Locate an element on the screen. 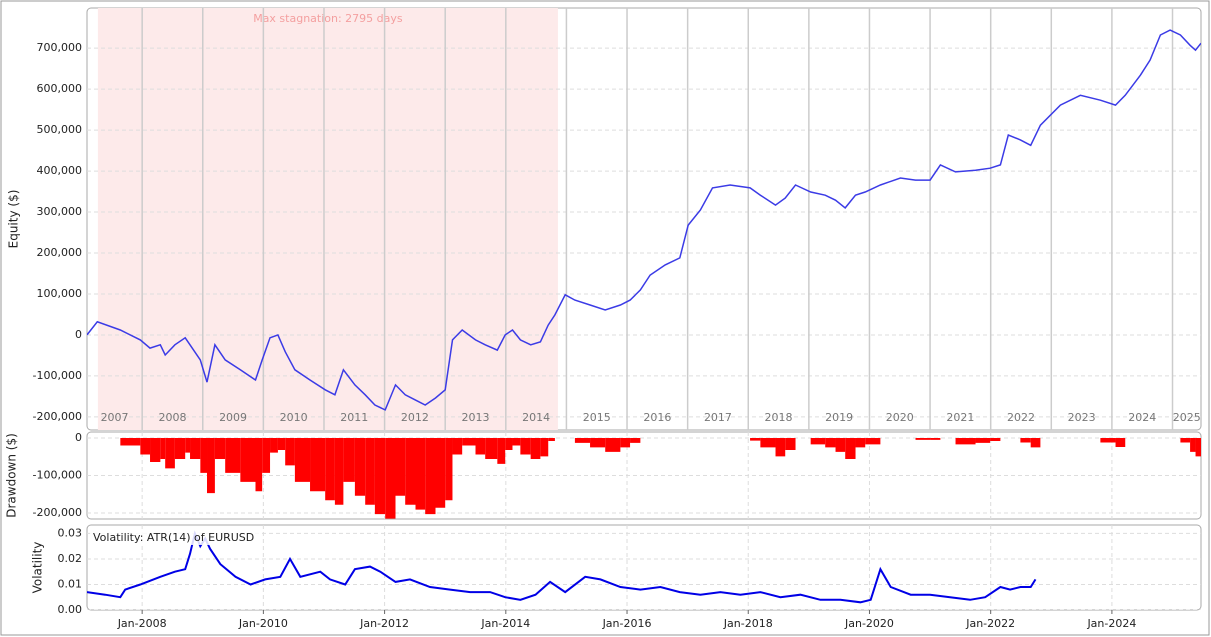 The height and width of the screenshot is (637, 1211). x-tick-label: Jan-2020 is located at coordinates (869, 623).